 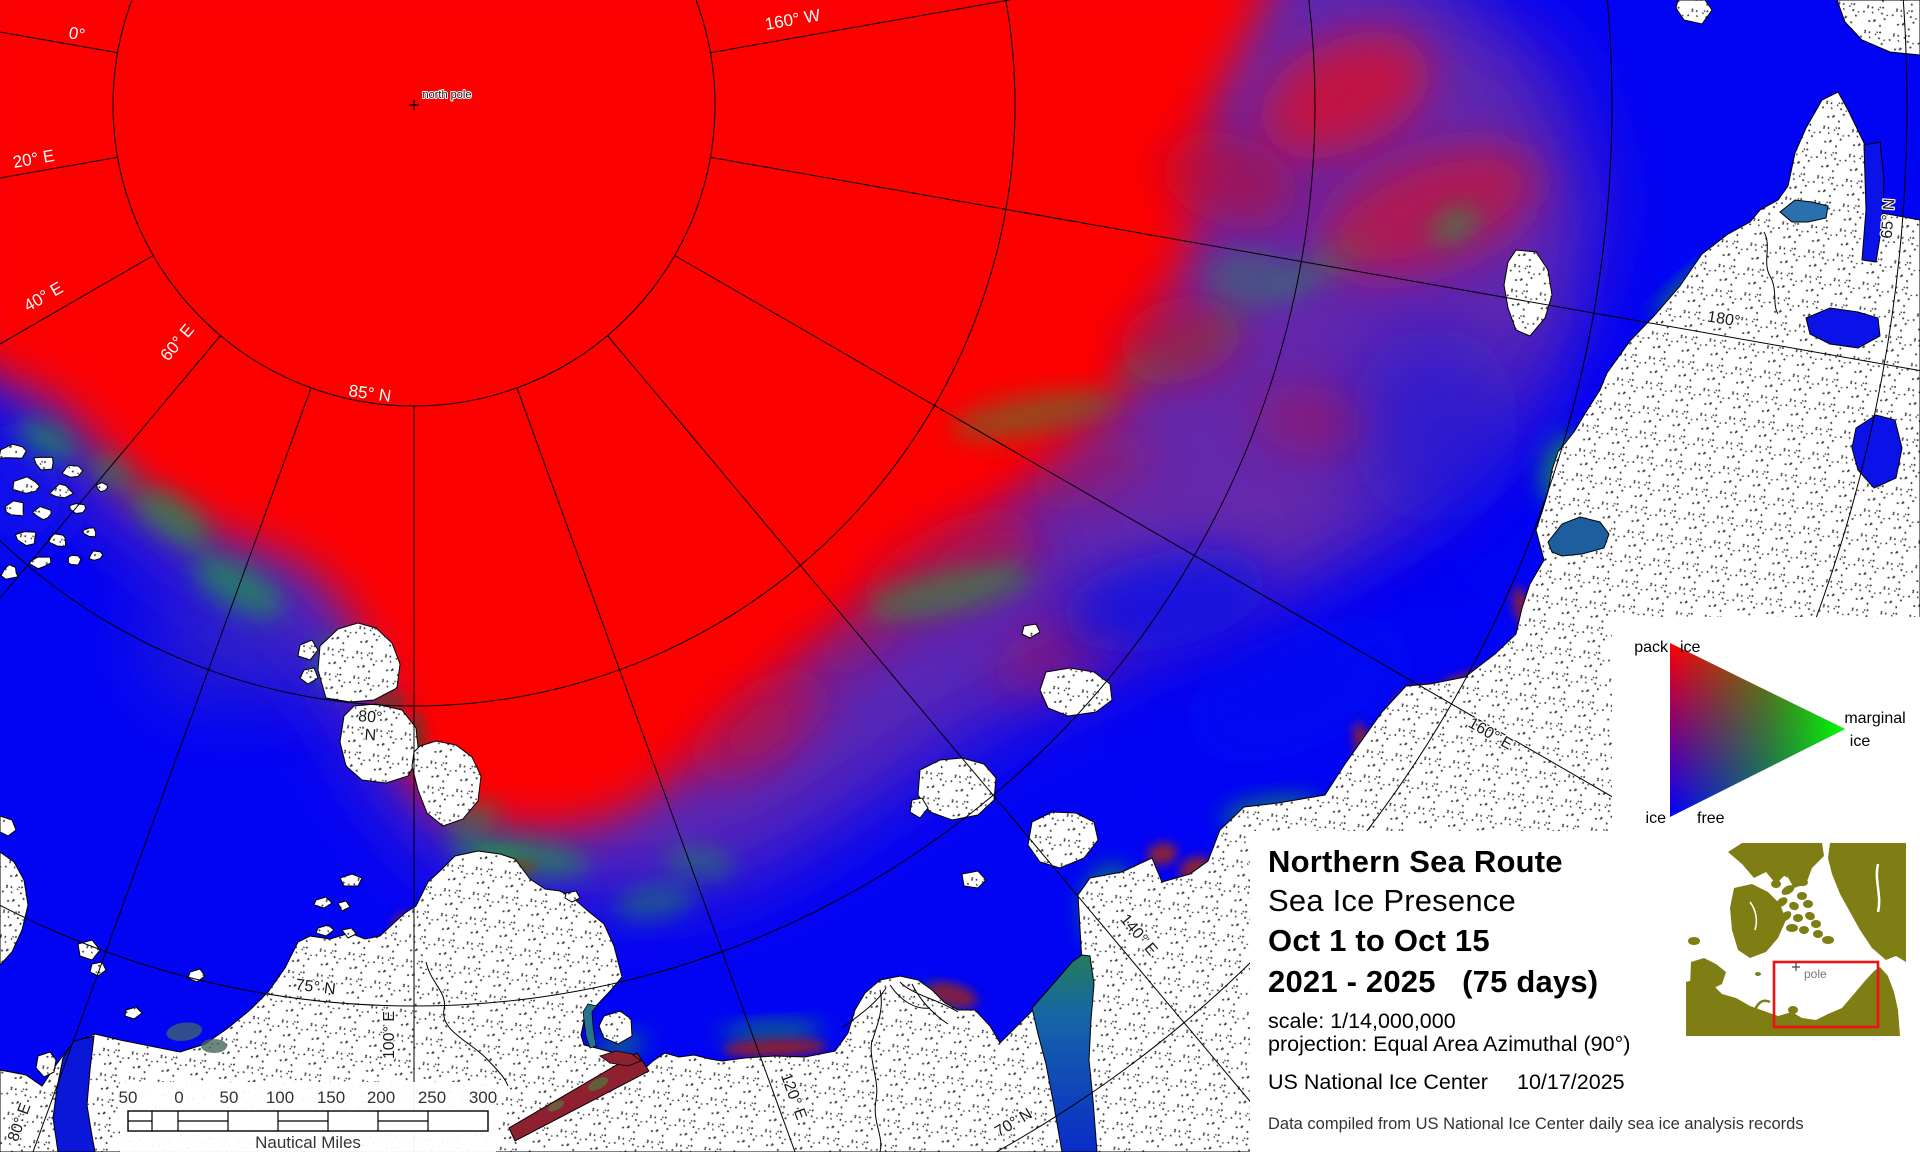 What do you see at coordinates (1362, 1021) in the screenshot?
I see `svg-text: scale: 1/14,000,000` at bounding box center [1362, 1021].